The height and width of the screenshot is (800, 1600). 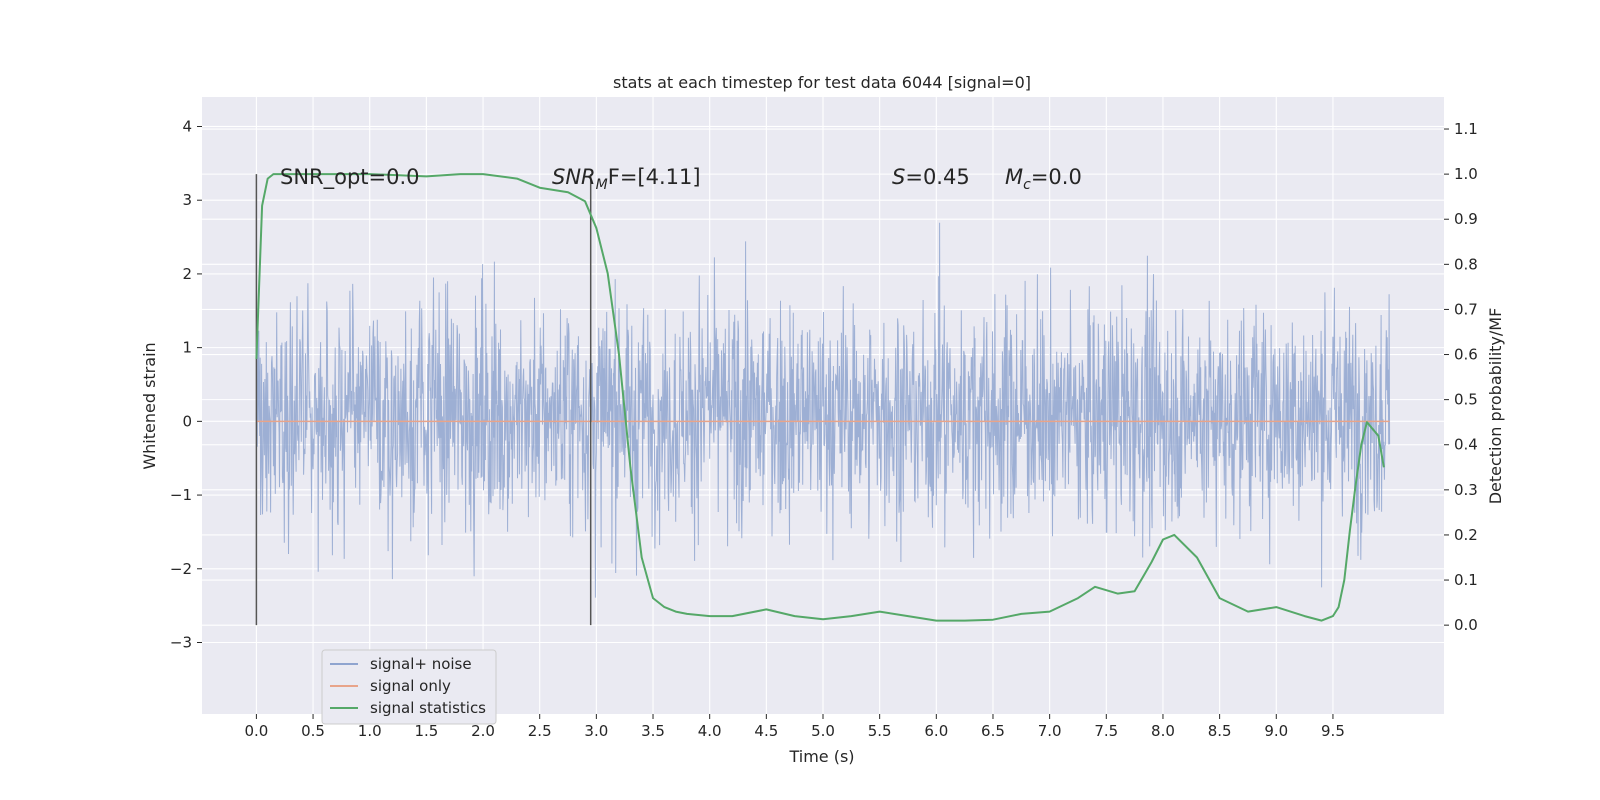 What do you see at coordinates (187, 274) in the screenshot?
I see `y-tick-label: 2` at bounding box center [187, 274].